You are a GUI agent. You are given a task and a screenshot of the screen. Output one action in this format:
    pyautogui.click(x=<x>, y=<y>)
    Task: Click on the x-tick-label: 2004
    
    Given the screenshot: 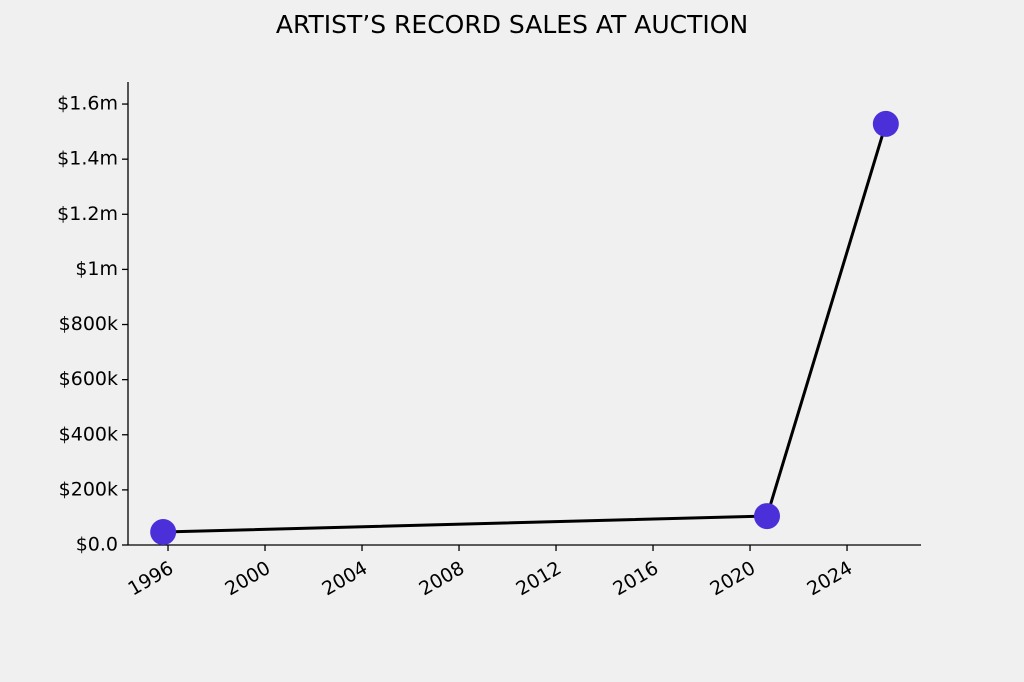 What is the action you would take?
    pyautogui.click(x=344, y=578)
    